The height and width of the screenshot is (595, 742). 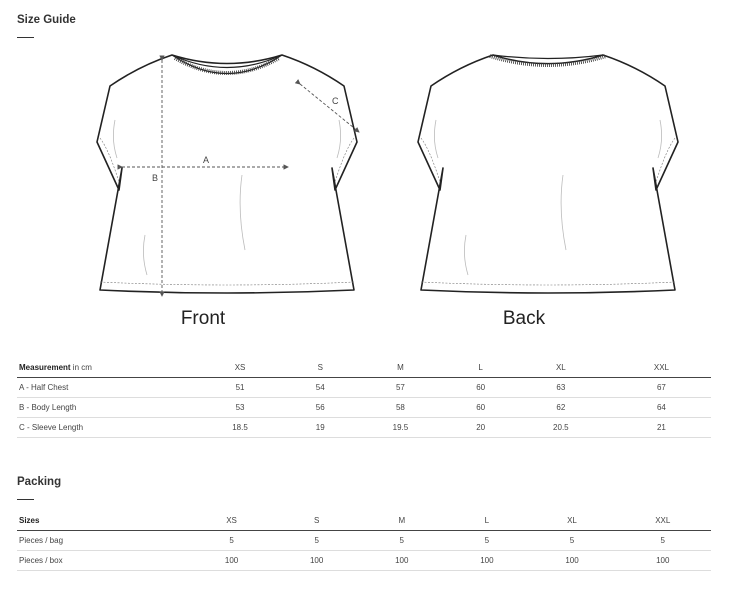 I want to click on table-row: B - Body Length 53 56 58 60 62 64, so click(x=364, y=408).